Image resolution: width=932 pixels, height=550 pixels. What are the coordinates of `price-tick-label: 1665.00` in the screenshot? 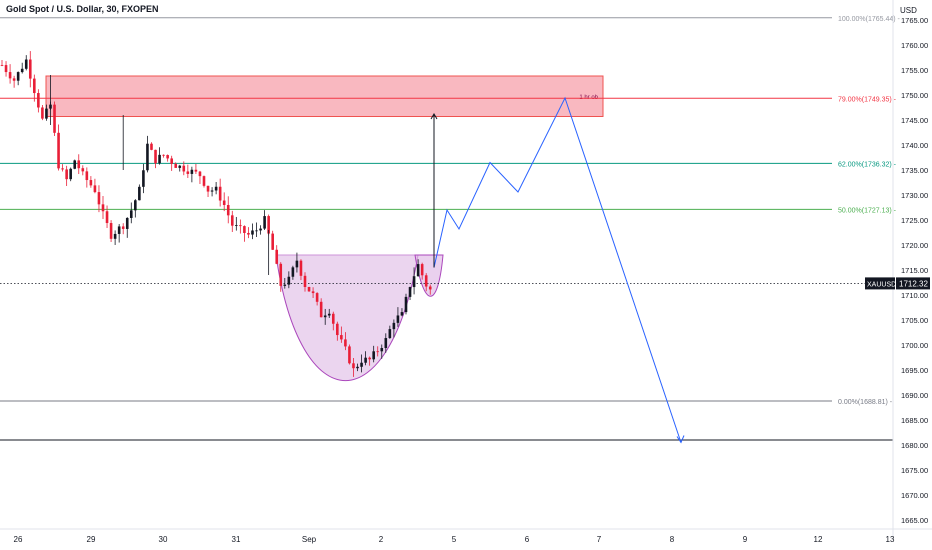 It's located at (914, 520).